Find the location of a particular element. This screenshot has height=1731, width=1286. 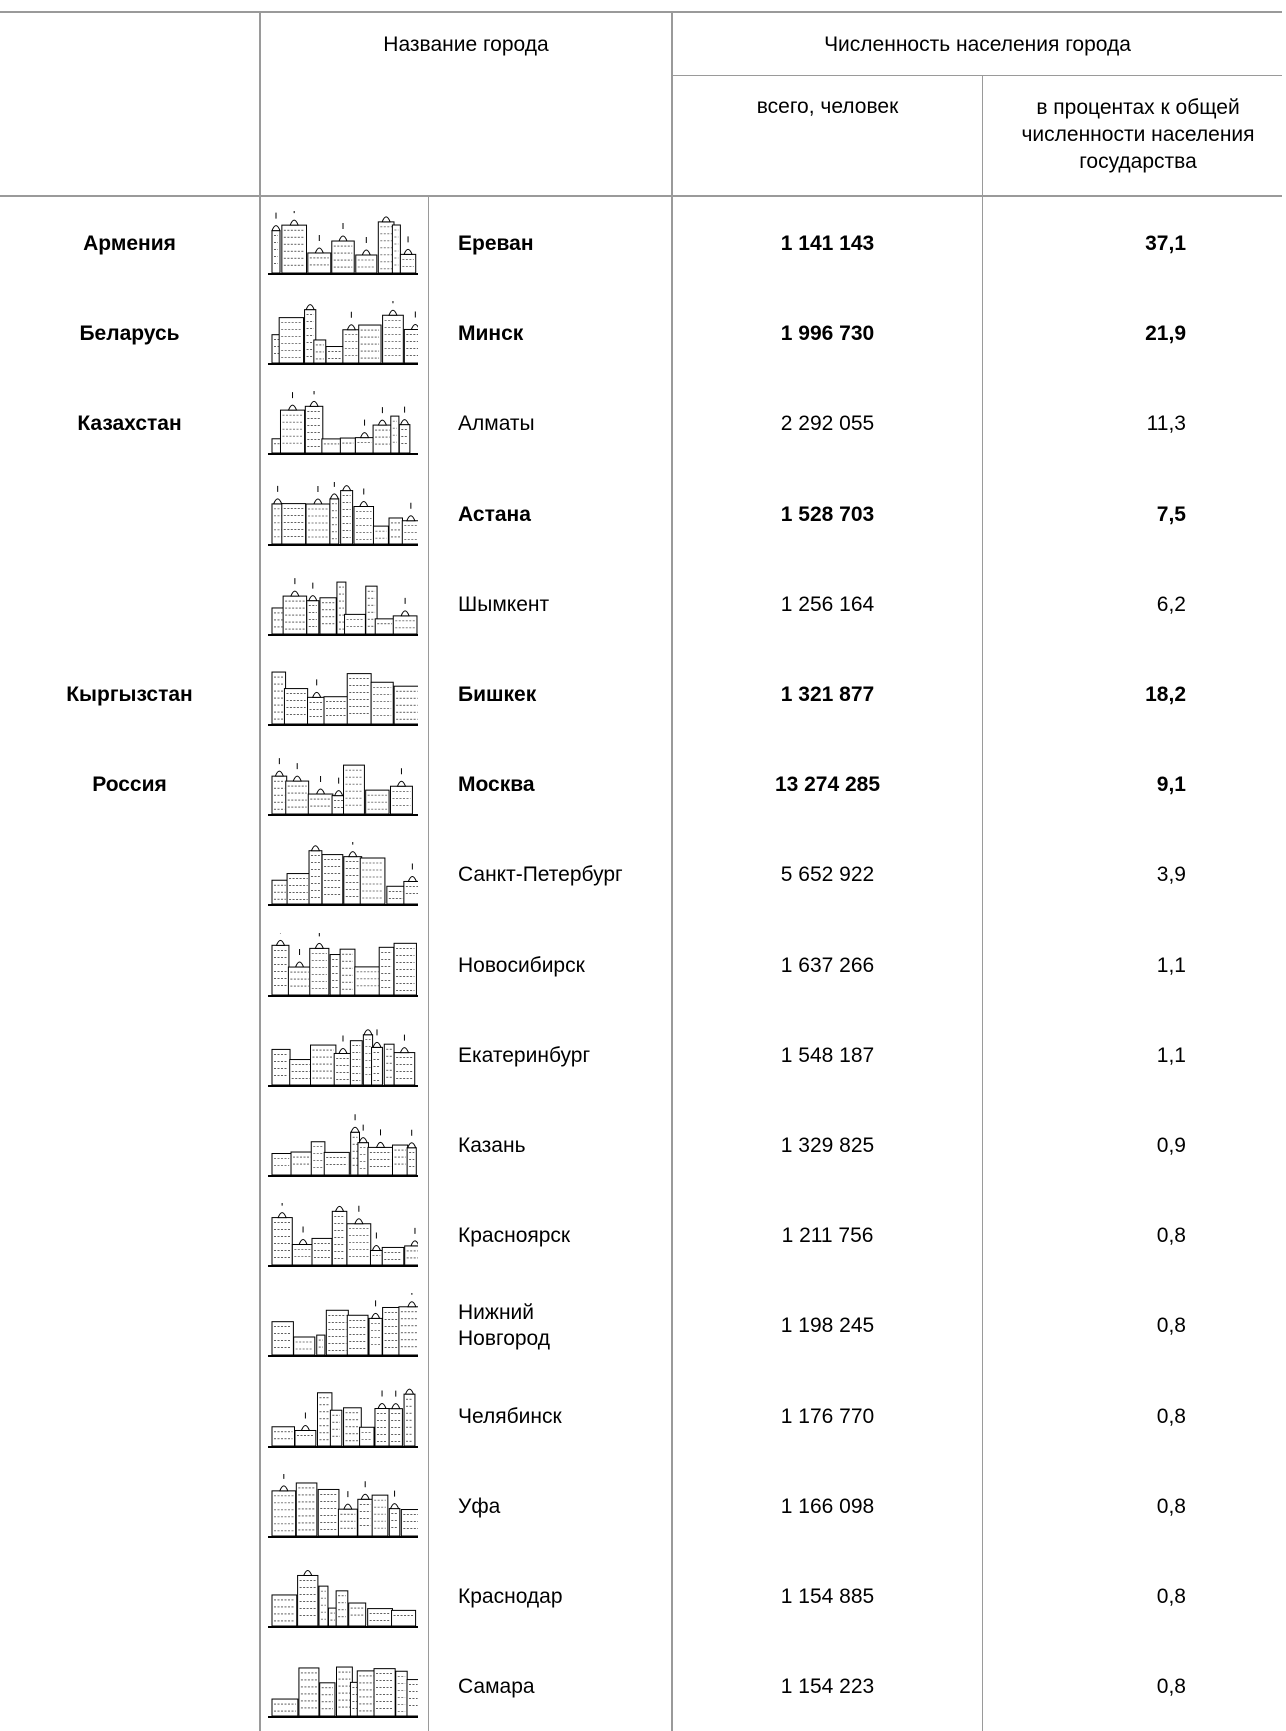

header-cell: всего, человек is located at coordinates (827, 106).